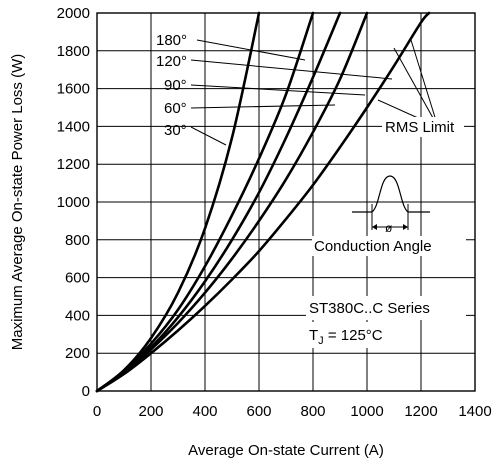 The image size is (503, 466). What do you see at coordinates (86, 391) in the screenshot?
I see `y-tick-label: 0` at bounding box center [86, 391].